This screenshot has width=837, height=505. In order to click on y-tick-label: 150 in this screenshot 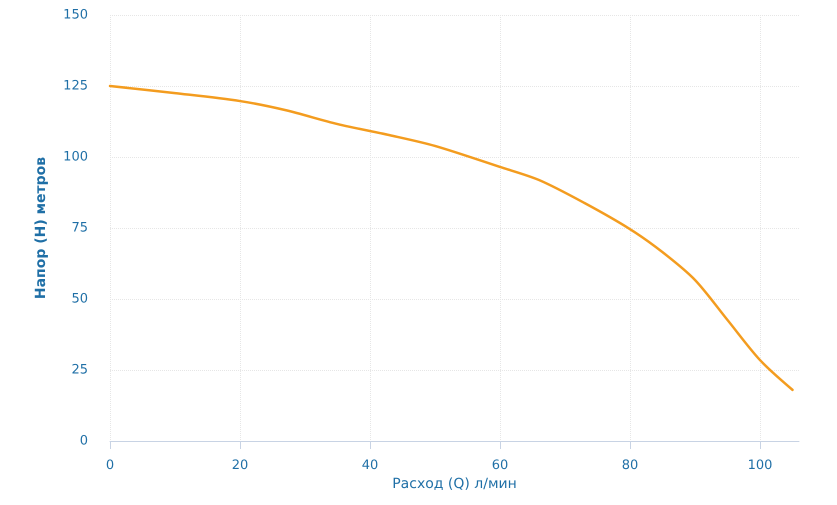, I will do `click(75, 15)`.